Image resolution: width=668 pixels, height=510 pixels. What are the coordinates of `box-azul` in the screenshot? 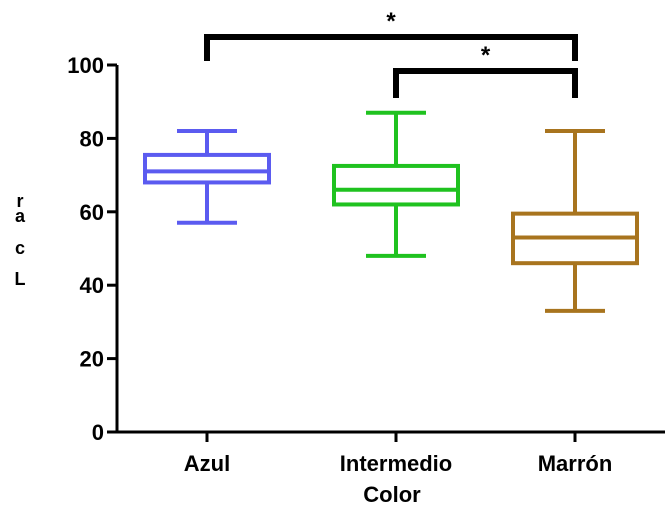 It's located at (207, 177).